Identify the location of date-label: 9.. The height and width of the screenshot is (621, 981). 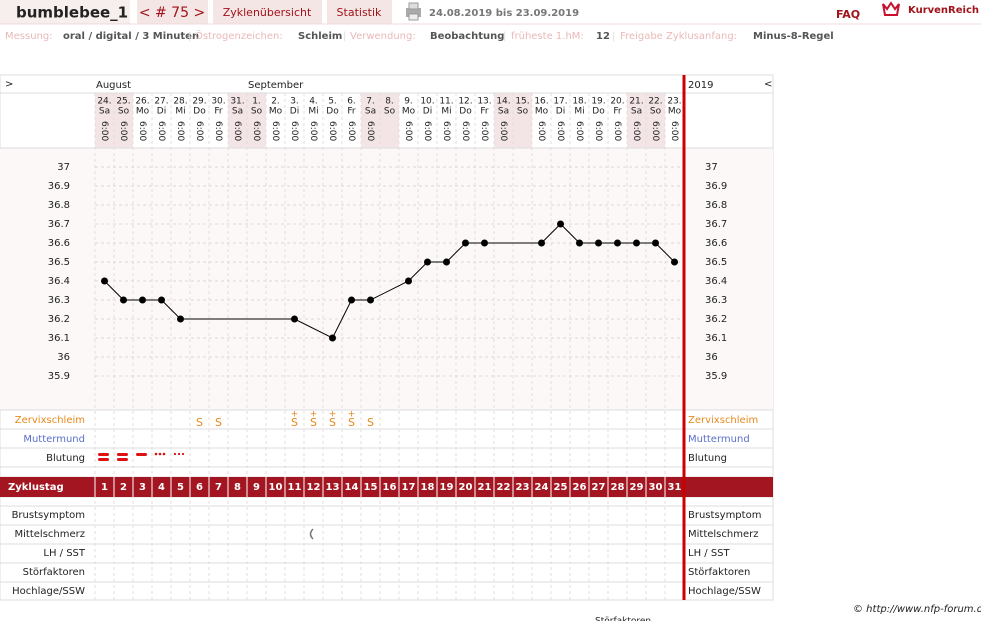
(408, 102).